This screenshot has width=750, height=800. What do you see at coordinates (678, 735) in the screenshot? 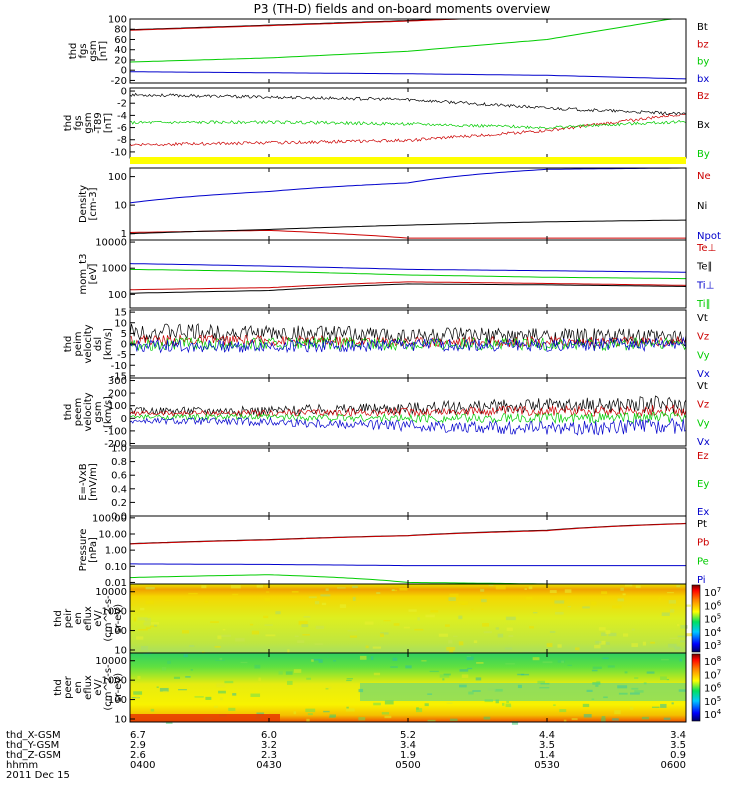
I see `ephemeris-value: 3.4` at bounding box center [678, 735].